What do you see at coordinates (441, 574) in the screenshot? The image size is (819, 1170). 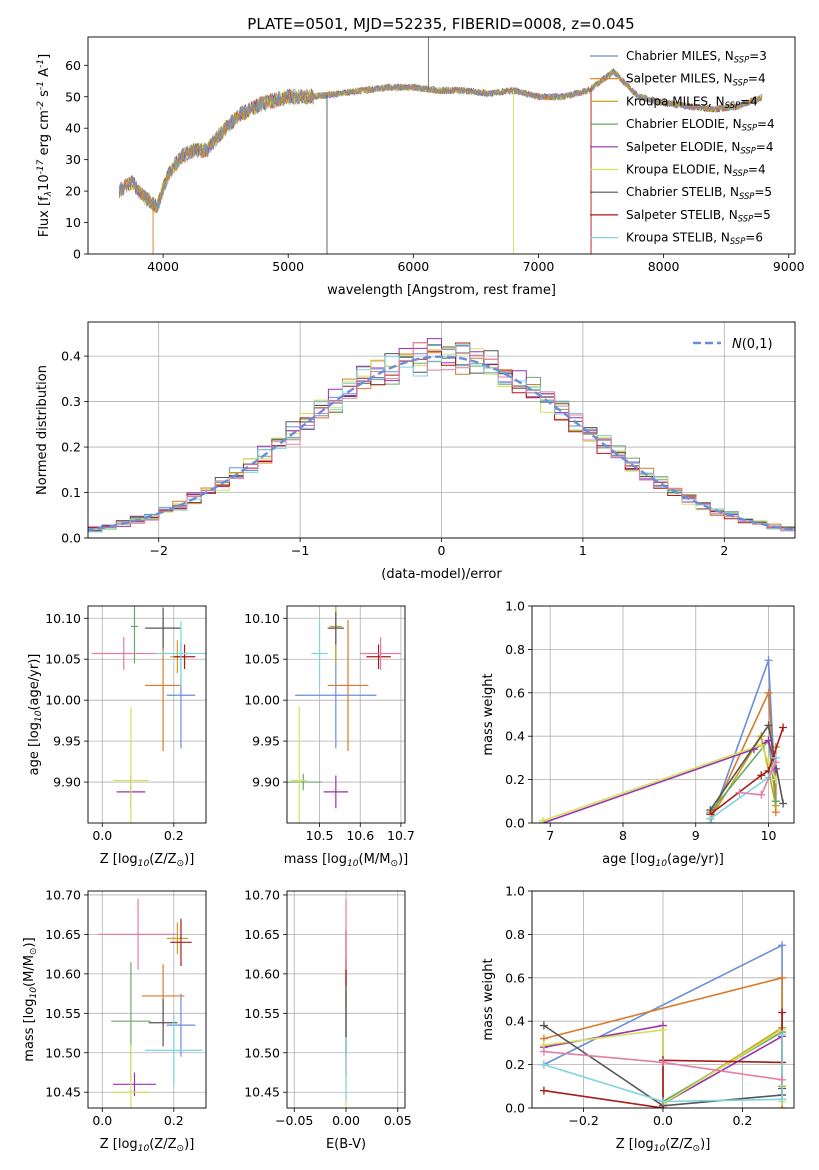 I see `x-axis-label: (data-model)/error` at bounding box center [441, 574].